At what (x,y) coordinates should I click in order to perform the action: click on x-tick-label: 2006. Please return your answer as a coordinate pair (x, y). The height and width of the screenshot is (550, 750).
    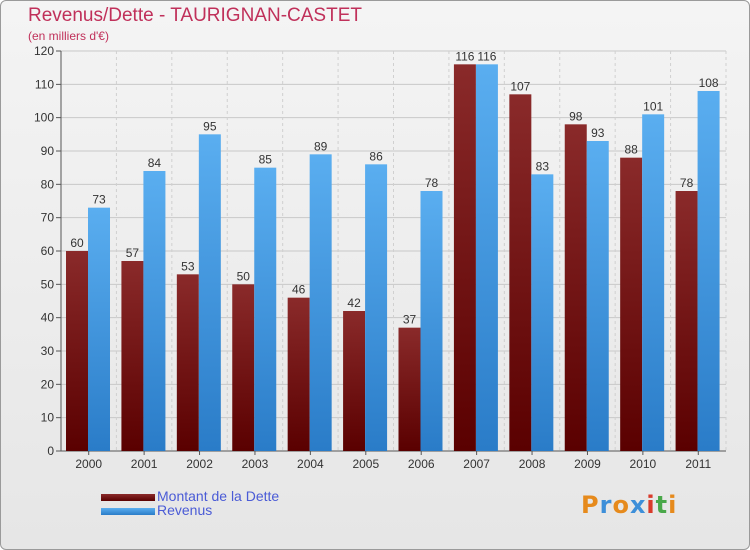
    Looking at the image, I should click on (421, 464).